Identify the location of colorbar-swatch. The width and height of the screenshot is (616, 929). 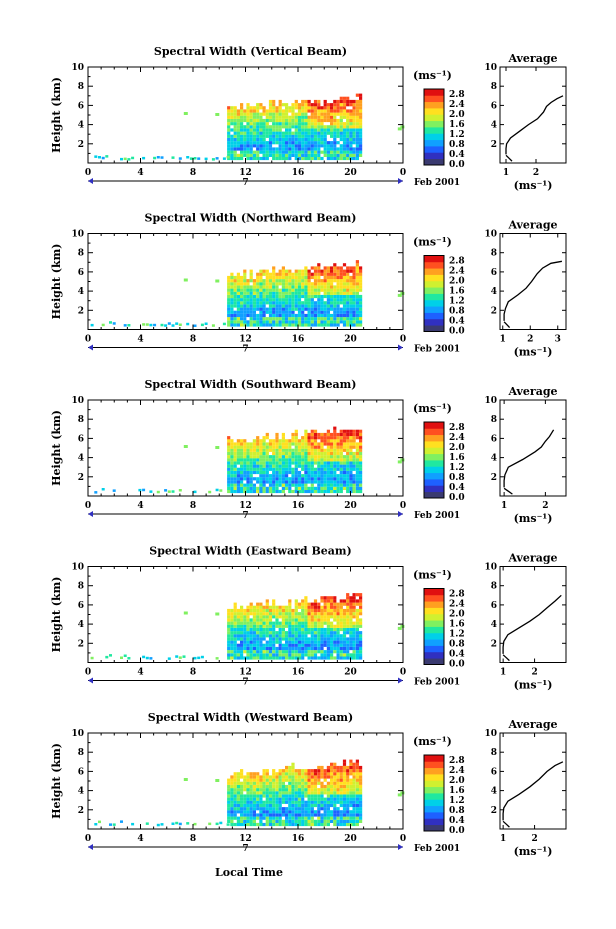
(434, 649).